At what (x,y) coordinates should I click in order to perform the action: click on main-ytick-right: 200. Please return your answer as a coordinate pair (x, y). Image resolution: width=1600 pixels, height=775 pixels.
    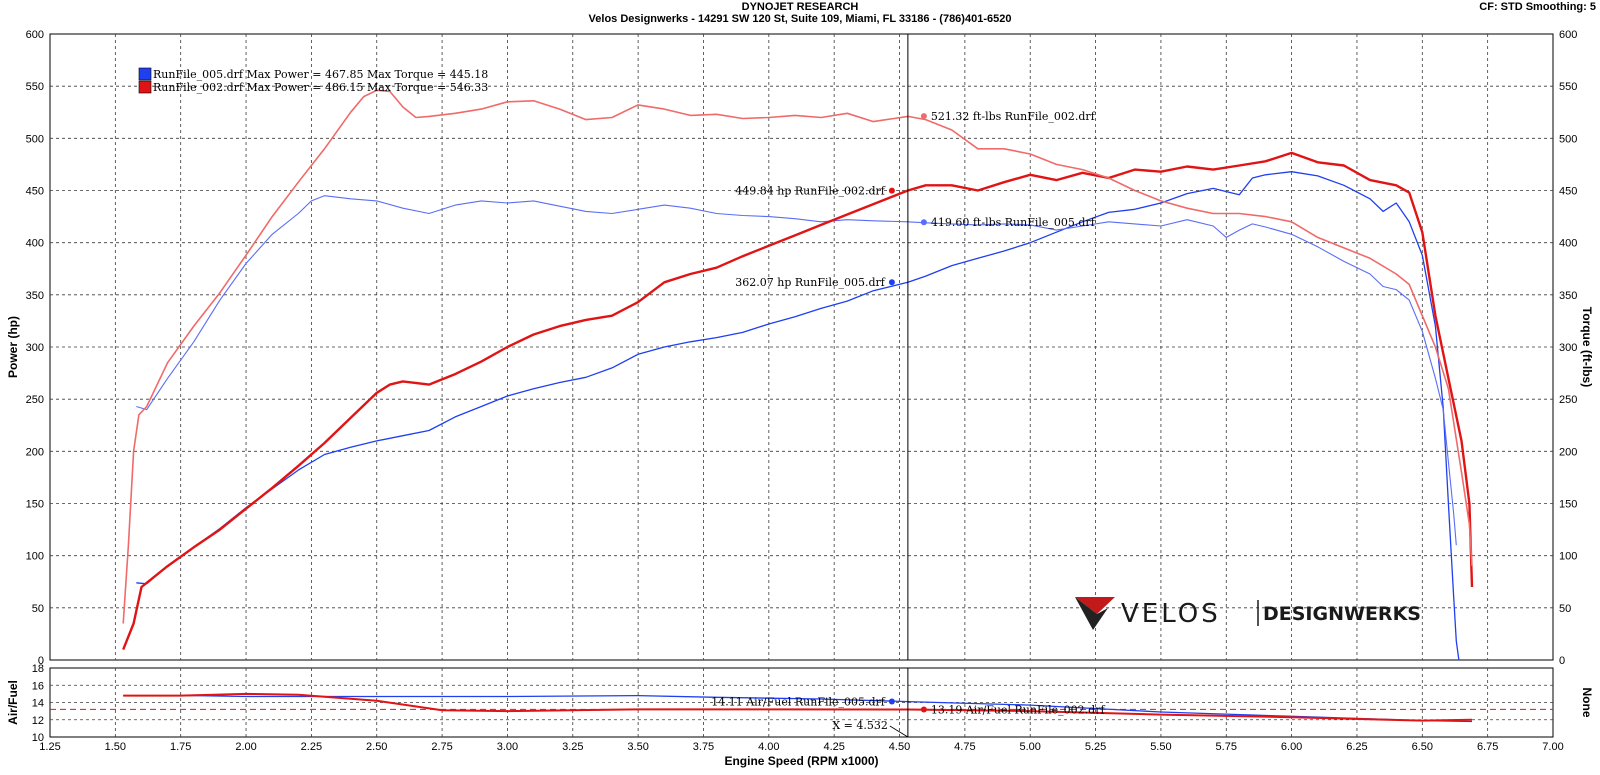
    Looking at the image, I should click on (1568, 452).